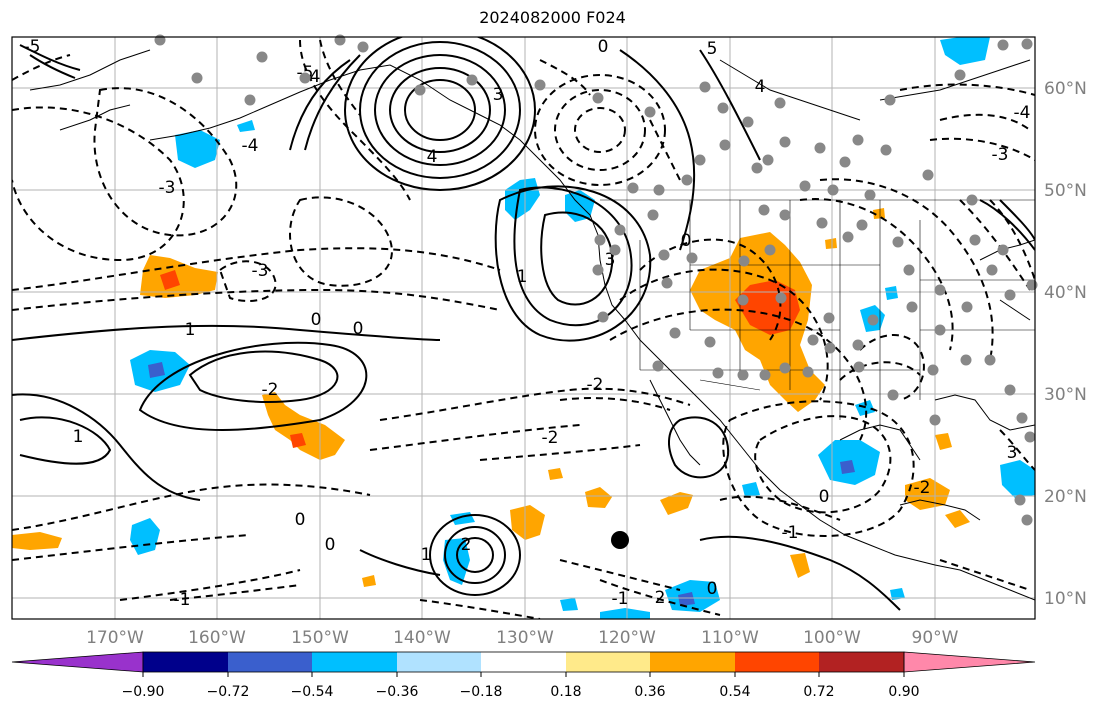 This screenshot has width=1105, height=712. What do you see at coordinates (522, 277) in the screenshot?
I see `contour-label: 1` at bounding box center [522, 277].